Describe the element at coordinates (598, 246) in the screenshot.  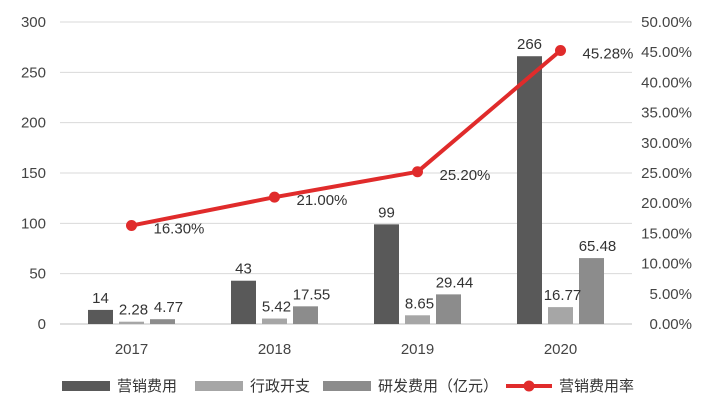
I see `bar-value-label: 65.48` at that location.